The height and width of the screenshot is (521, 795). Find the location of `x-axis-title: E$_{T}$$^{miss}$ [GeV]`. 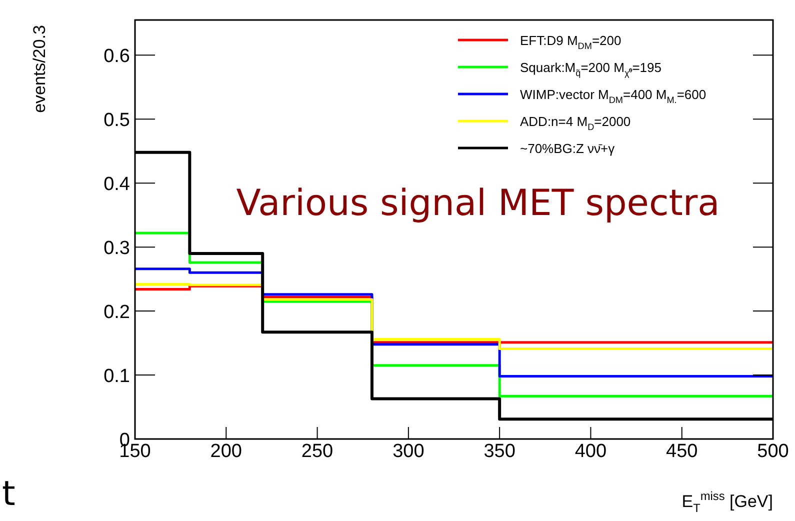

x-axis-title: E$_{T}$$^{miss}$ [GeV] is located at coordinates (727, 502).